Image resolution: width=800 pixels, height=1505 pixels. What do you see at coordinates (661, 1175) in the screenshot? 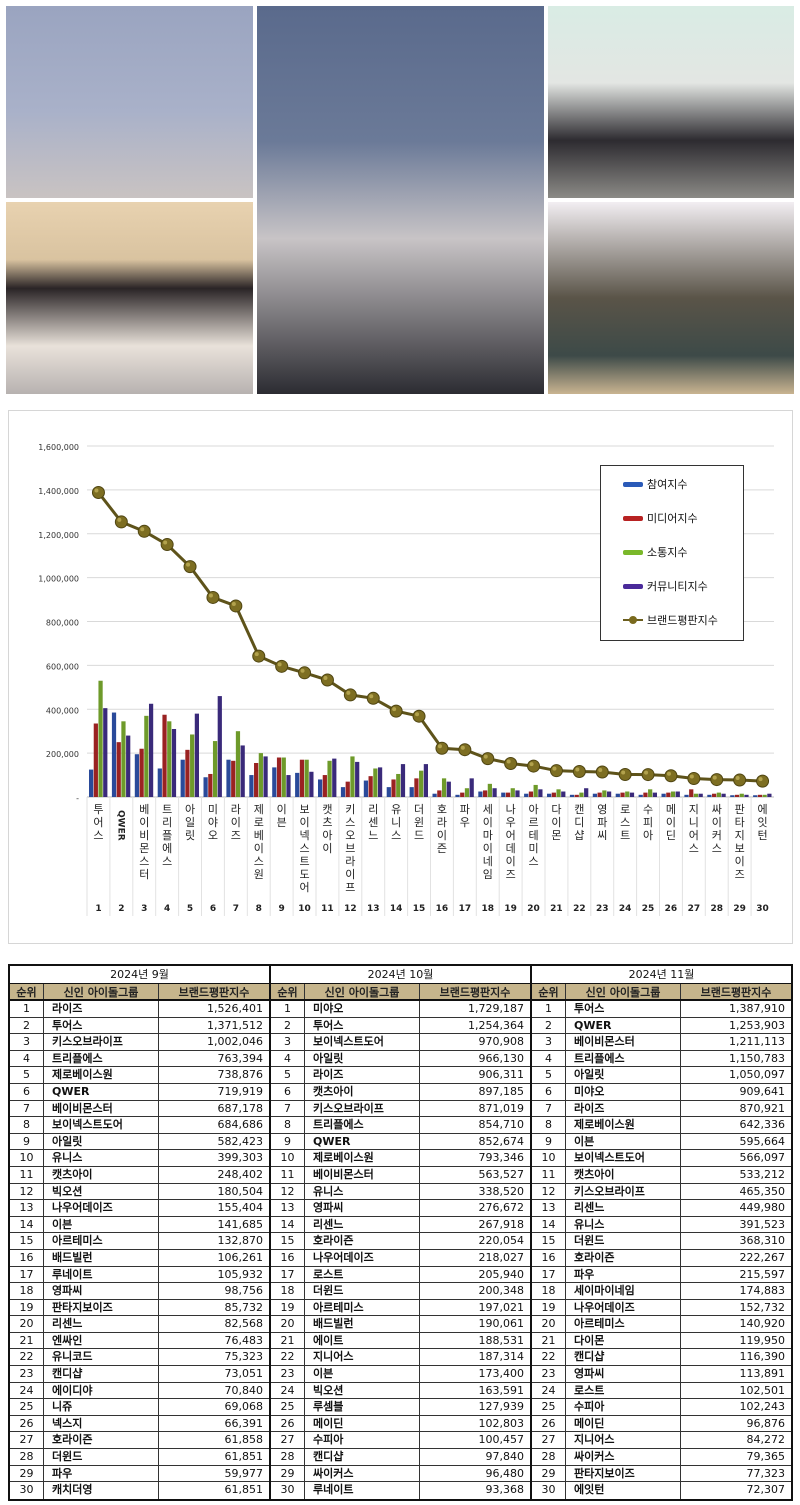
I see `table-row: 11 캣츠아이 533,212` at bounding box center [661, 1175].